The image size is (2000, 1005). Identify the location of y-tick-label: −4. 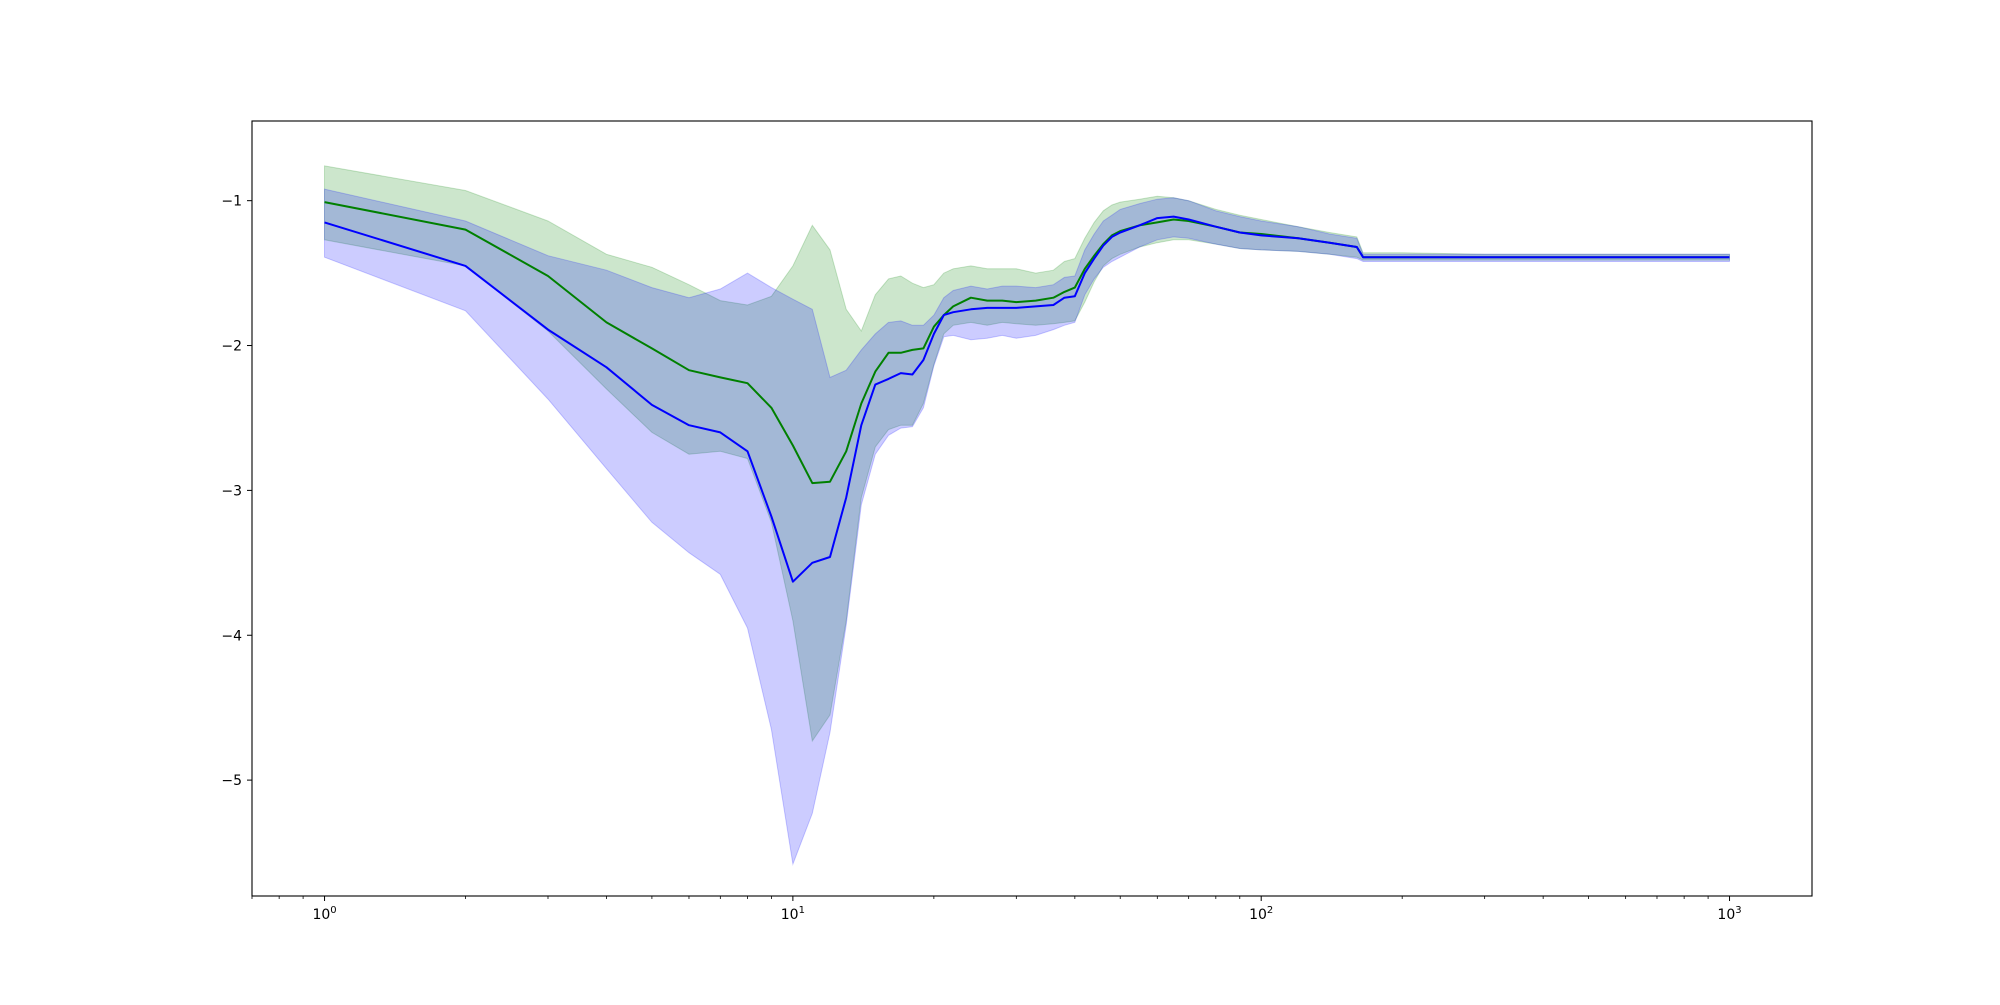
(231, 636).